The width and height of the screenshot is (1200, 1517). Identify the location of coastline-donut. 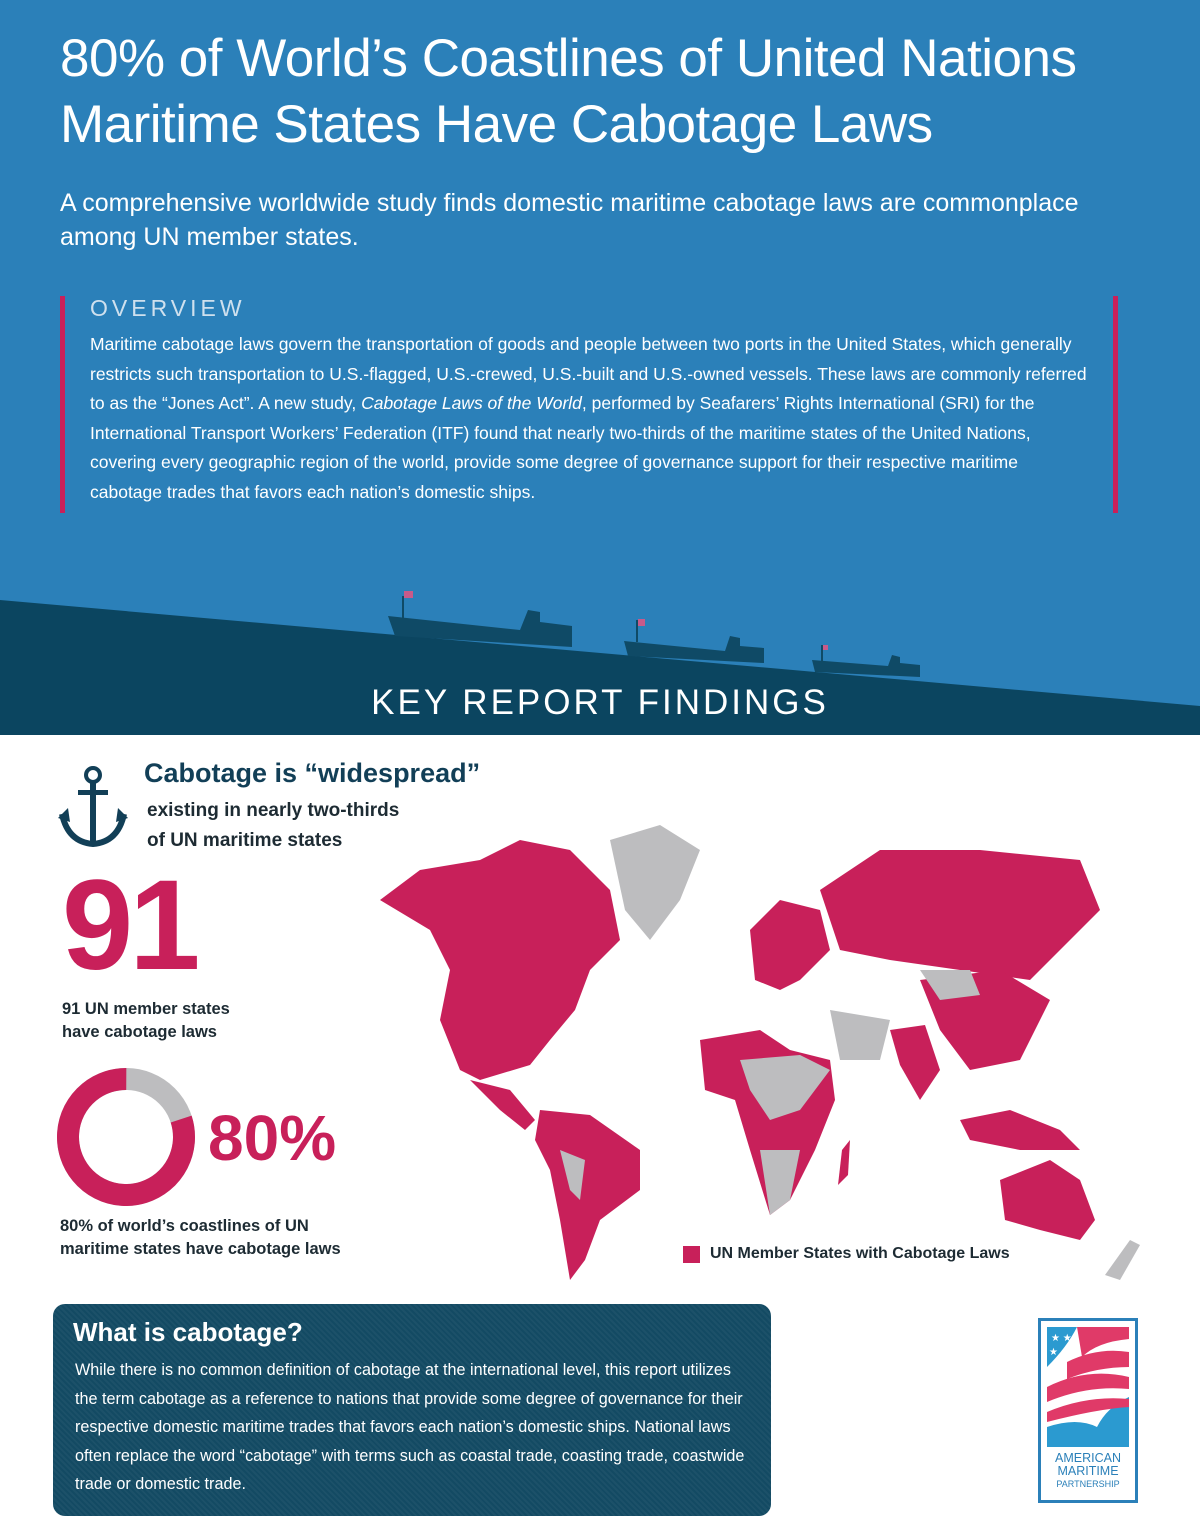
(126, 1137).